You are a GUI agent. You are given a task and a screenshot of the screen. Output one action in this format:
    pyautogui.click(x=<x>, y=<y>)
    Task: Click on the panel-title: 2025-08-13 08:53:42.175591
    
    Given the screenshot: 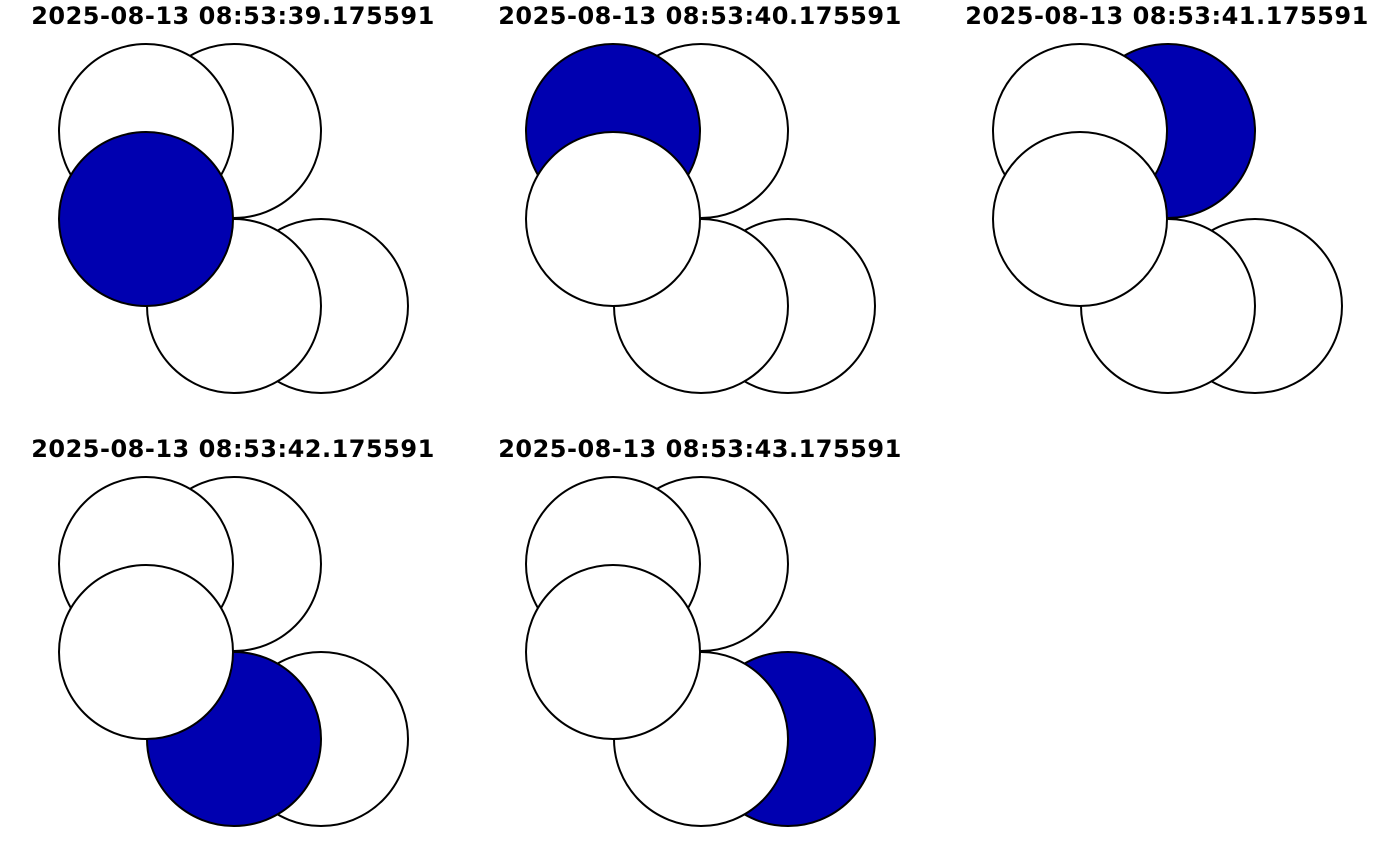 What is the action you would take?
    pyautogui.click(x=233, y=449)
    